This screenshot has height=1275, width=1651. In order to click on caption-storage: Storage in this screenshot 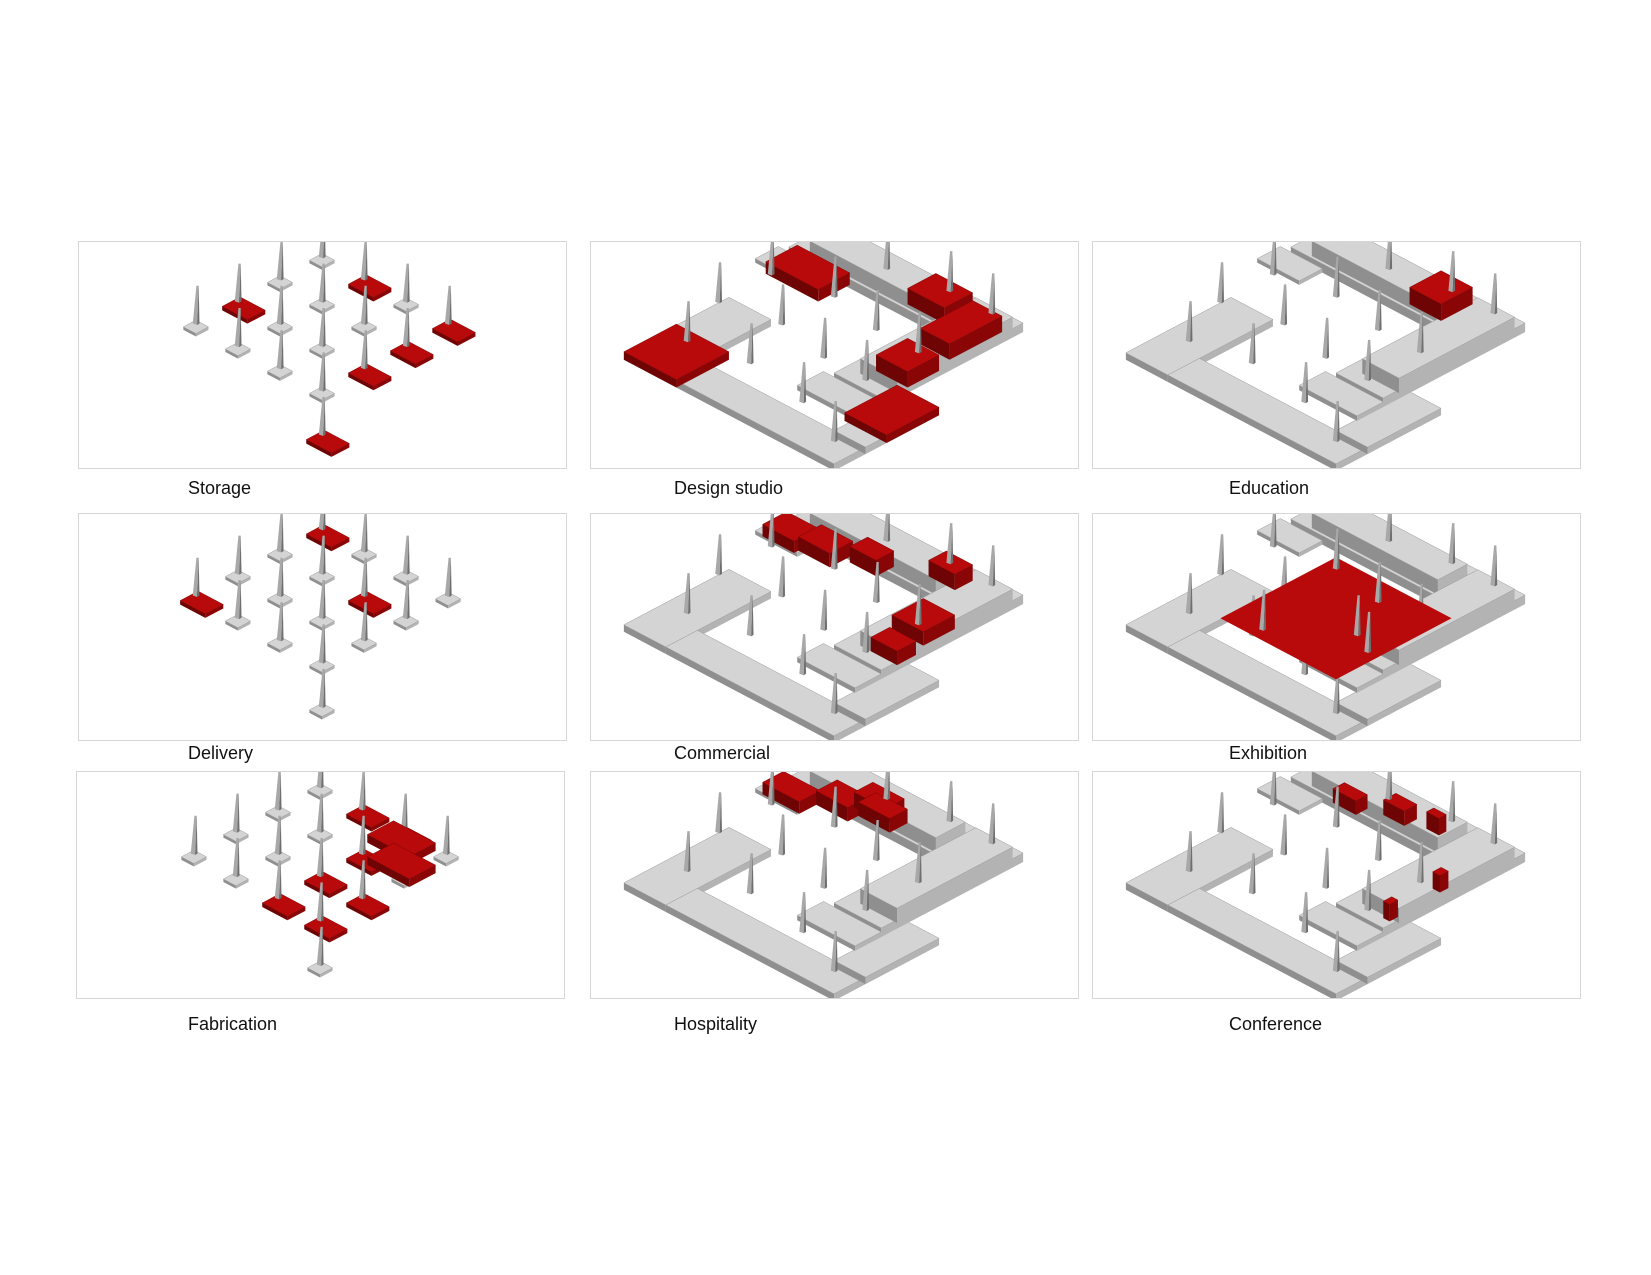, I will do `click(220, 488)`.